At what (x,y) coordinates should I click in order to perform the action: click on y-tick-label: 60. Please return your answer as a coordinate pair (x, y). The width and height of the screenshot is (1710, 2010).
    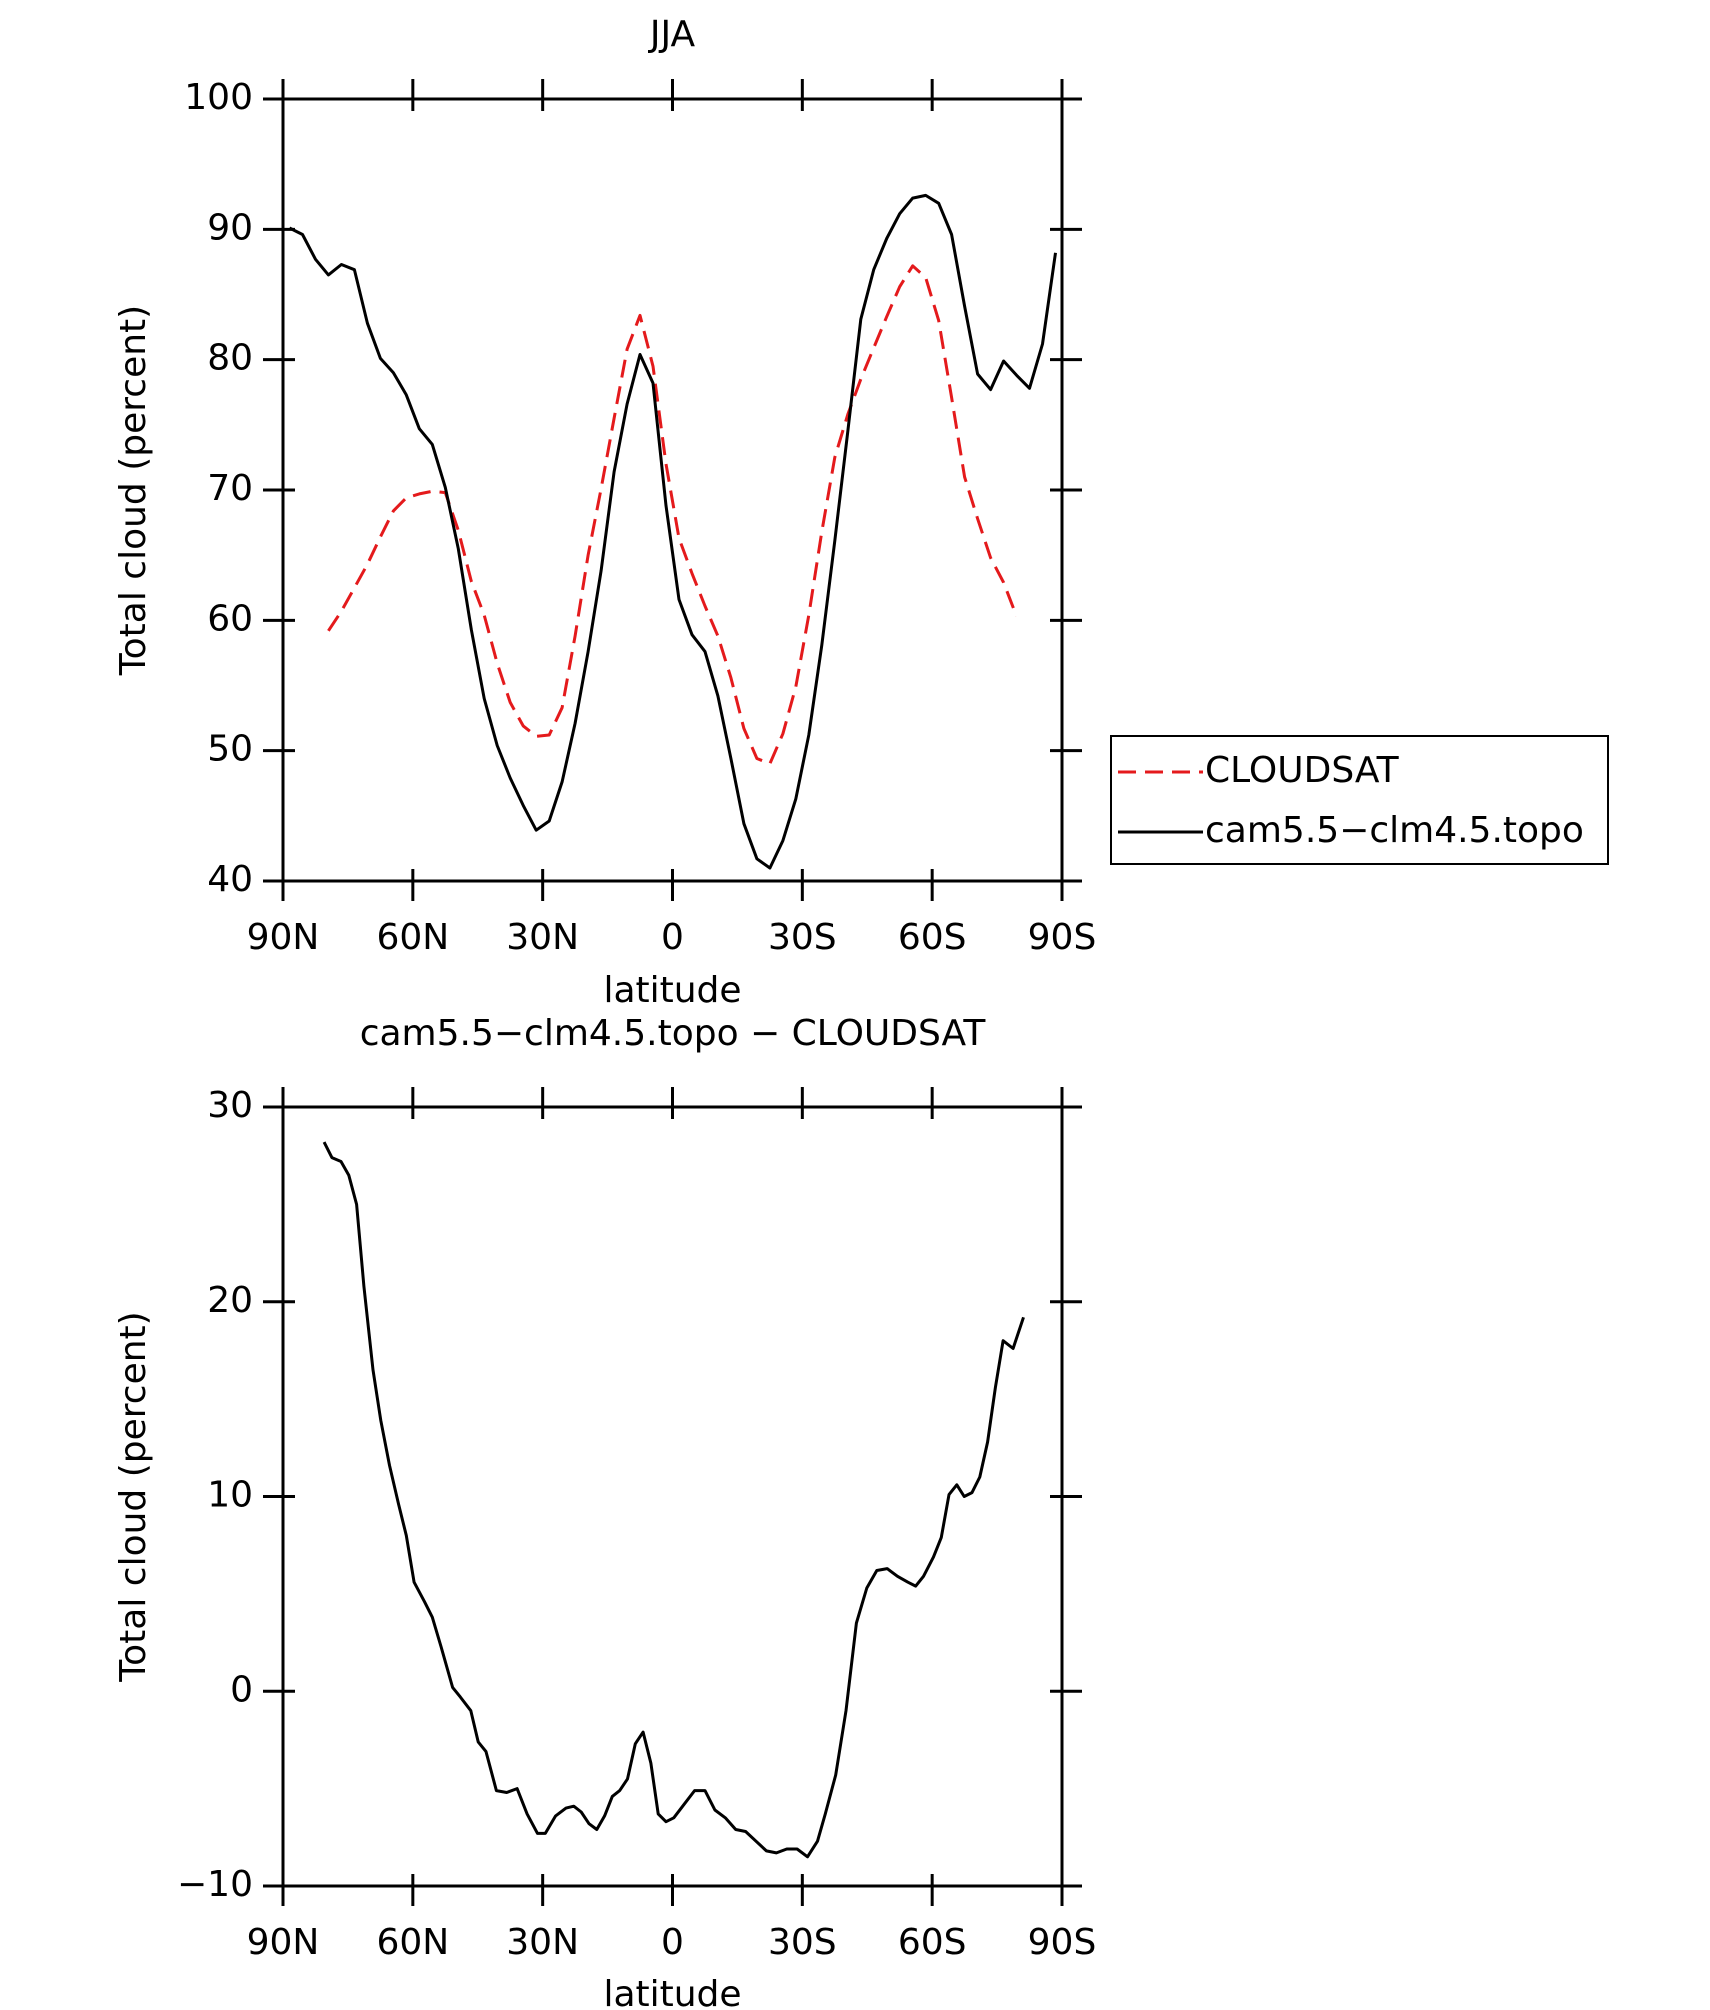
    Looking at the image, I should click on (230, 618).